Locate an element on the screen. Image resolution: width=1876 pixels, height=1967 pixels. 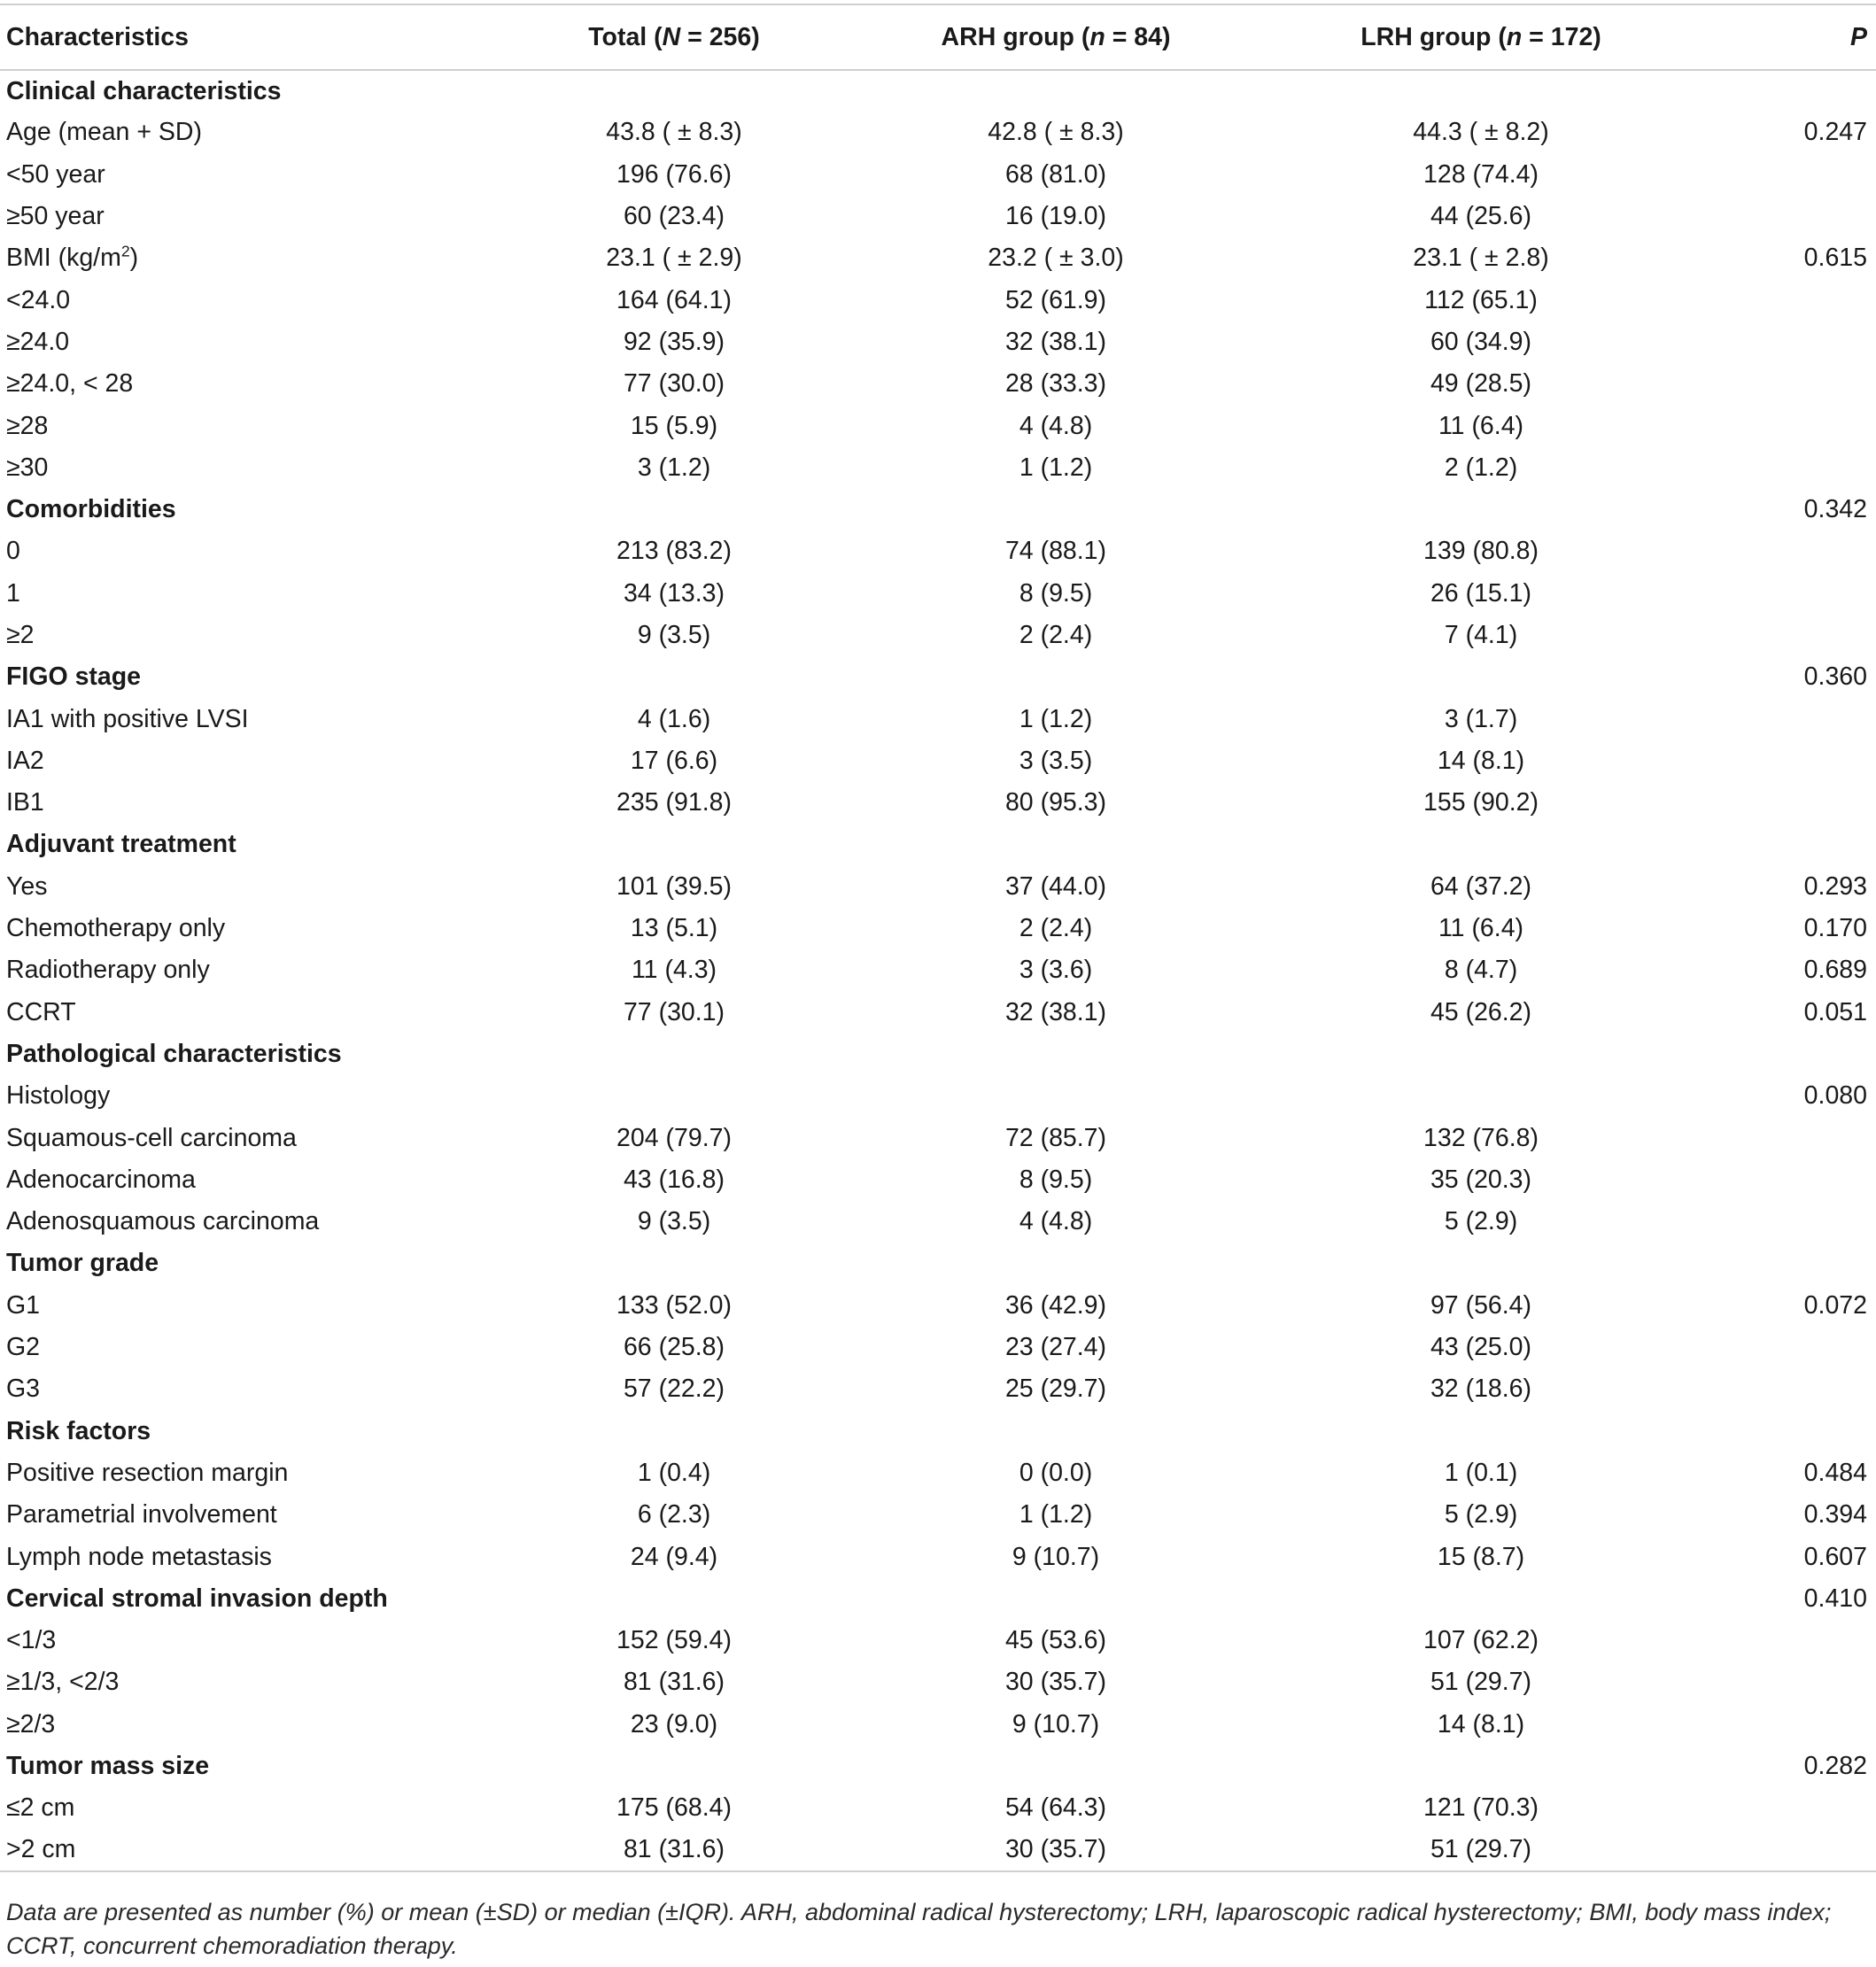
row-label: Adenocarcinoma is located at coordinates (101, 1179).